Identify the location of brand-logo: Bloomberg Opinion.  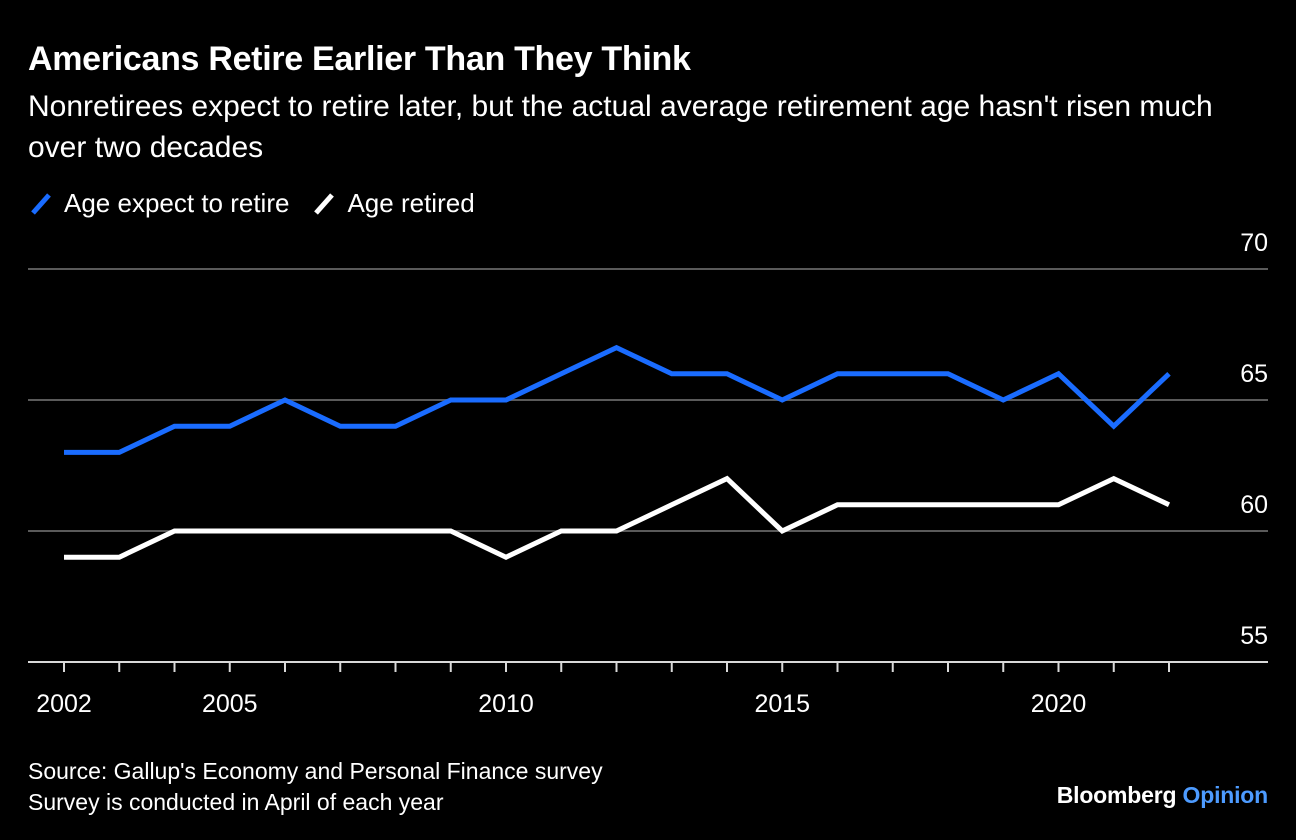
(1162, 795).